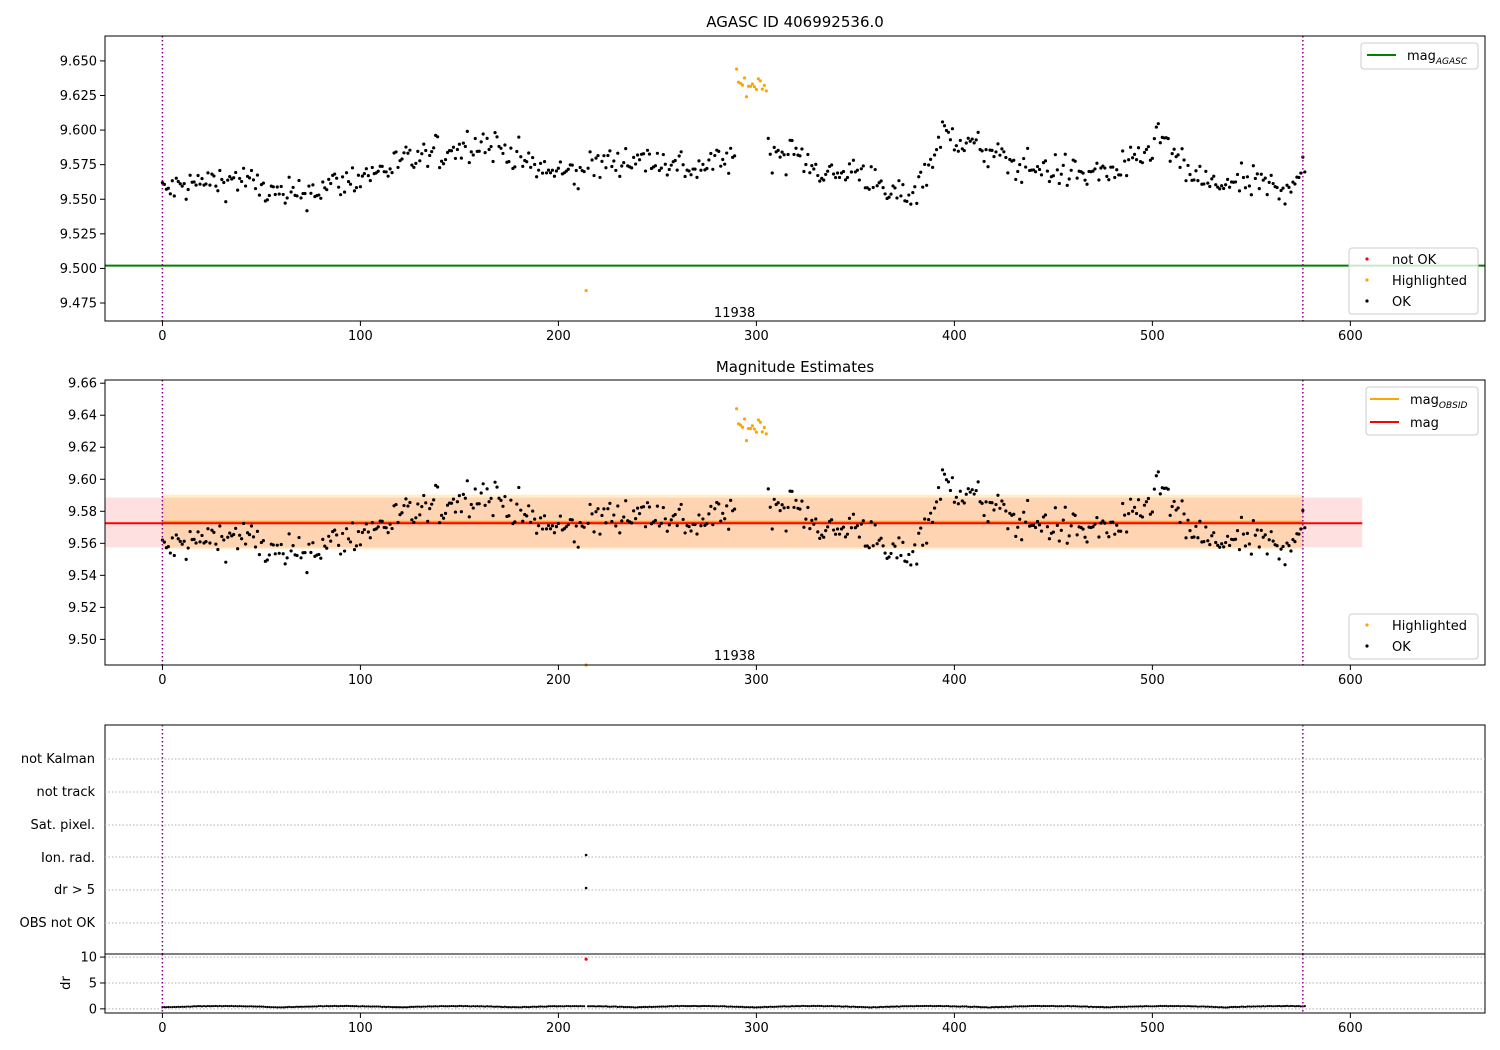 The width and height of the screenshot is (1500, 1050). What do you see at coordinates (78, 131) in the screenshot?
I see `y-tick-label: 9.600` at bounding box center [78, 131].